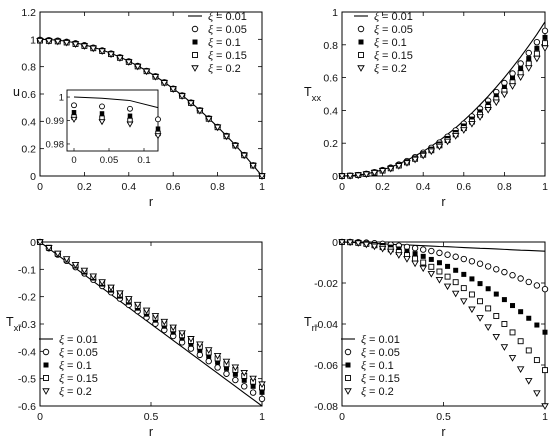 The height and width of the screenshot is (446, 550). Describe the element at coordinates (28, 68) in the screenshot. I see `y-tick-label: 0.8` at that location.